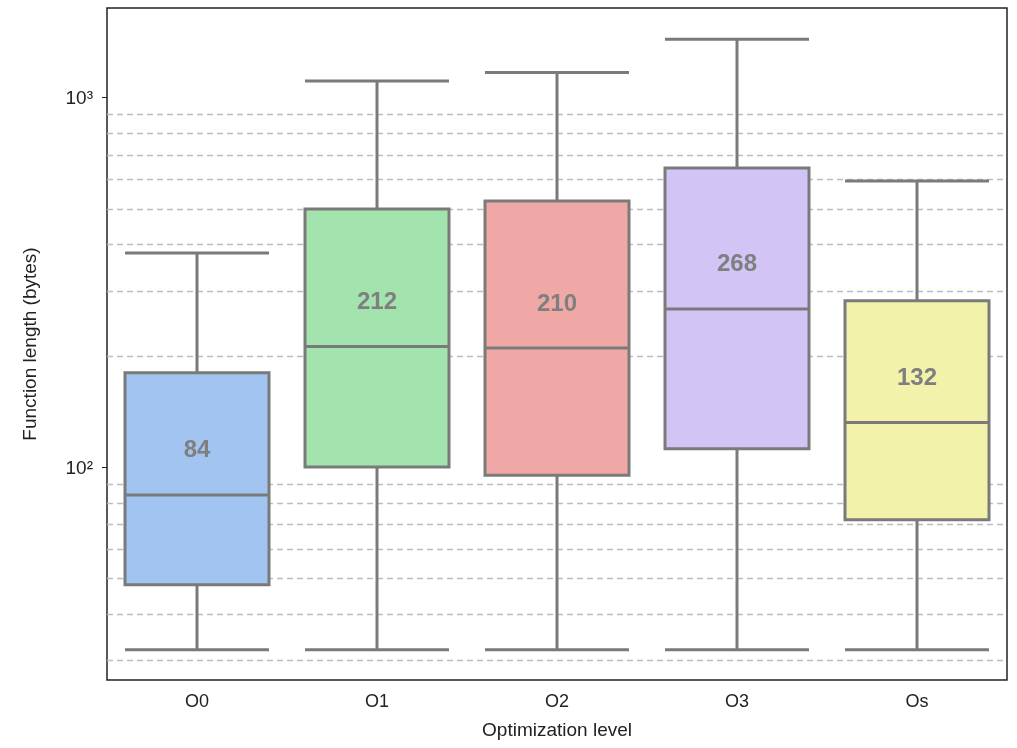 Image resolution: width=1017 pixels, height=748 pixels. I want to click on annotation: 132, so click(917, 376).